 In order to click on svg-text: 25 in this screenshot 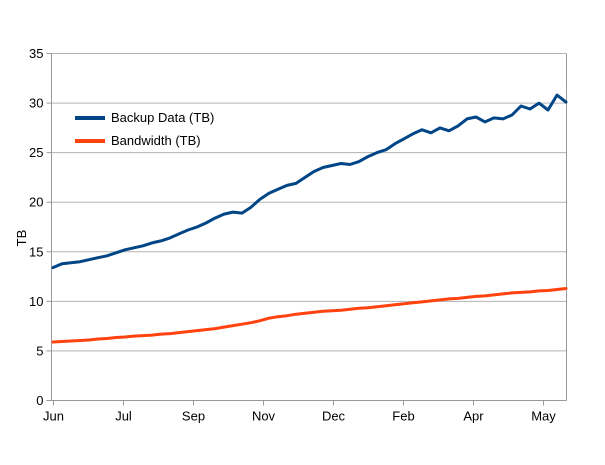, I will do `click(36, 152)`.